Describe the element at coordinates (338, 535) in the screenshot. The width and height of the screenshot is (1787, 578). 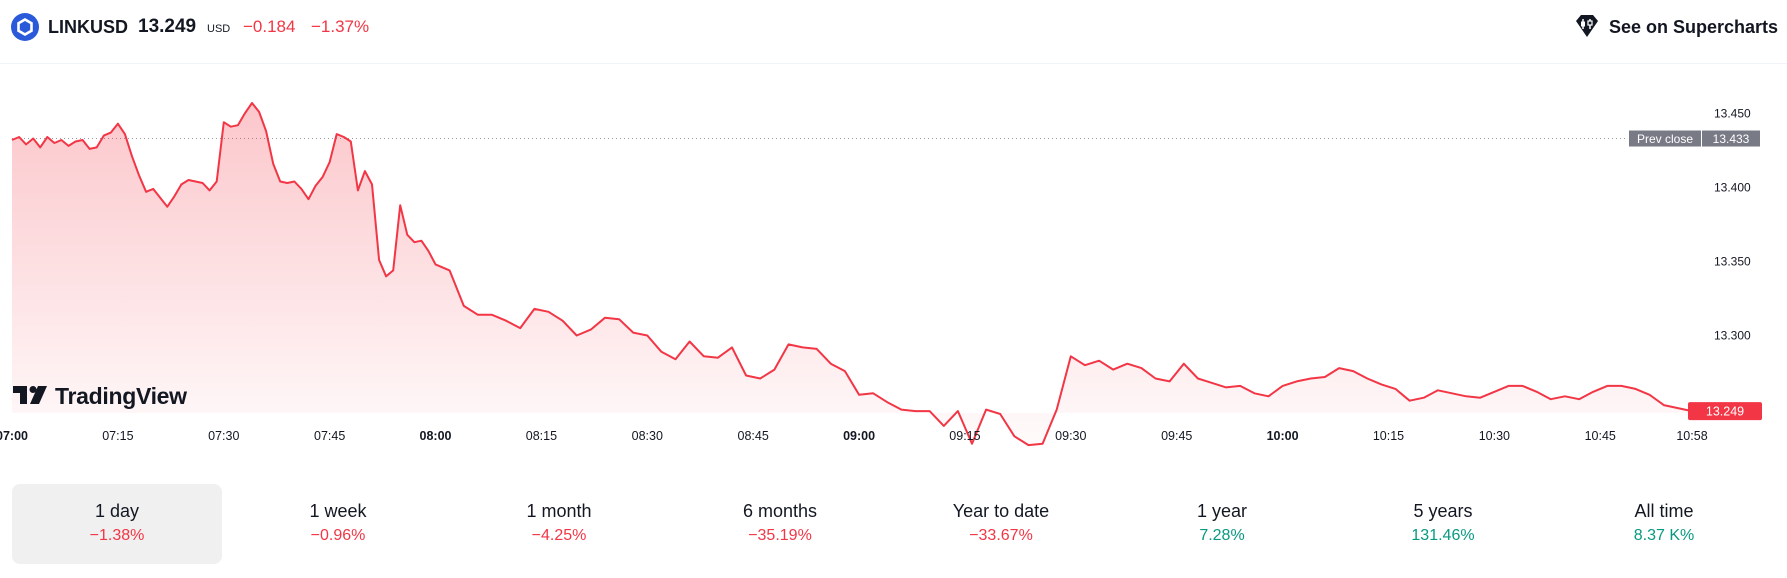
I see `period-change: −0.96%` at that location.